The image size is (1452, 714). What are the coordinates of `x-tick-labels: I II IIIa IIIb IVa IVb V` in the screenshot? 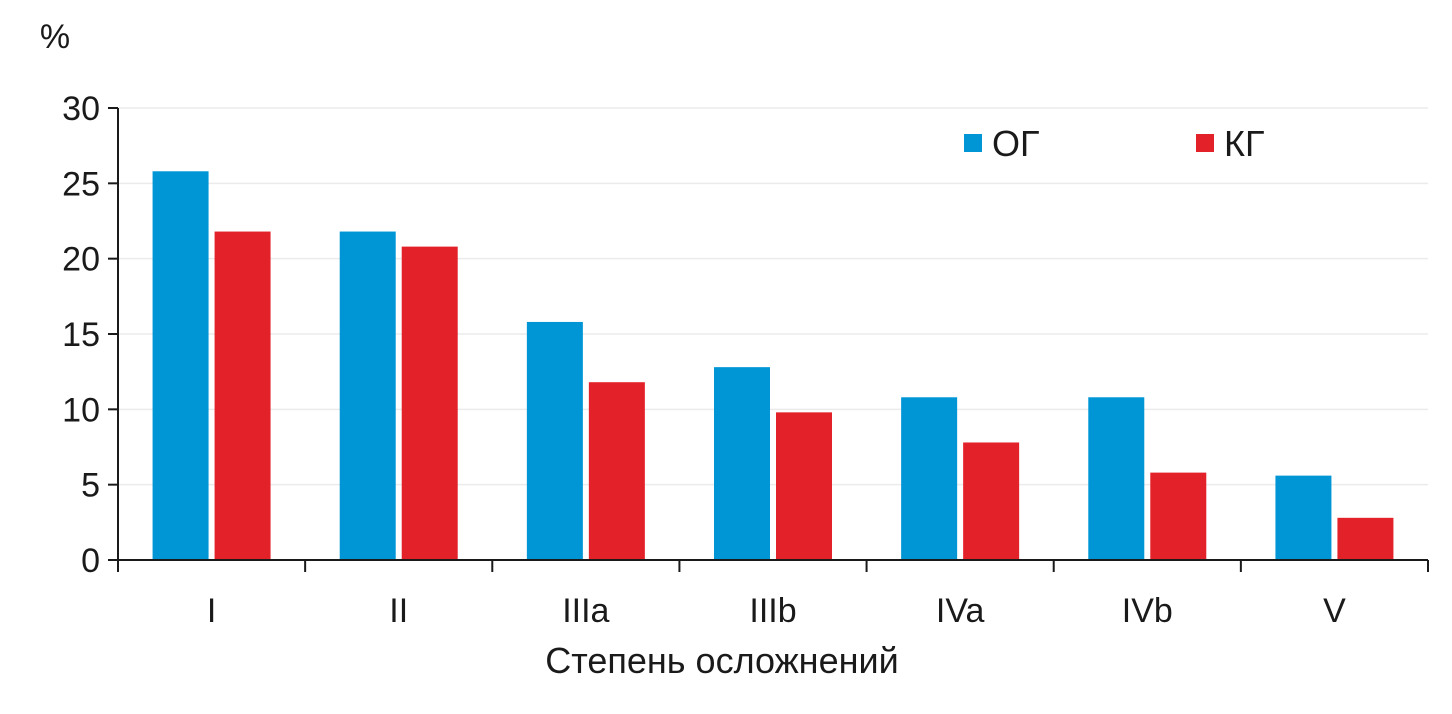 It's located at (776, 611).